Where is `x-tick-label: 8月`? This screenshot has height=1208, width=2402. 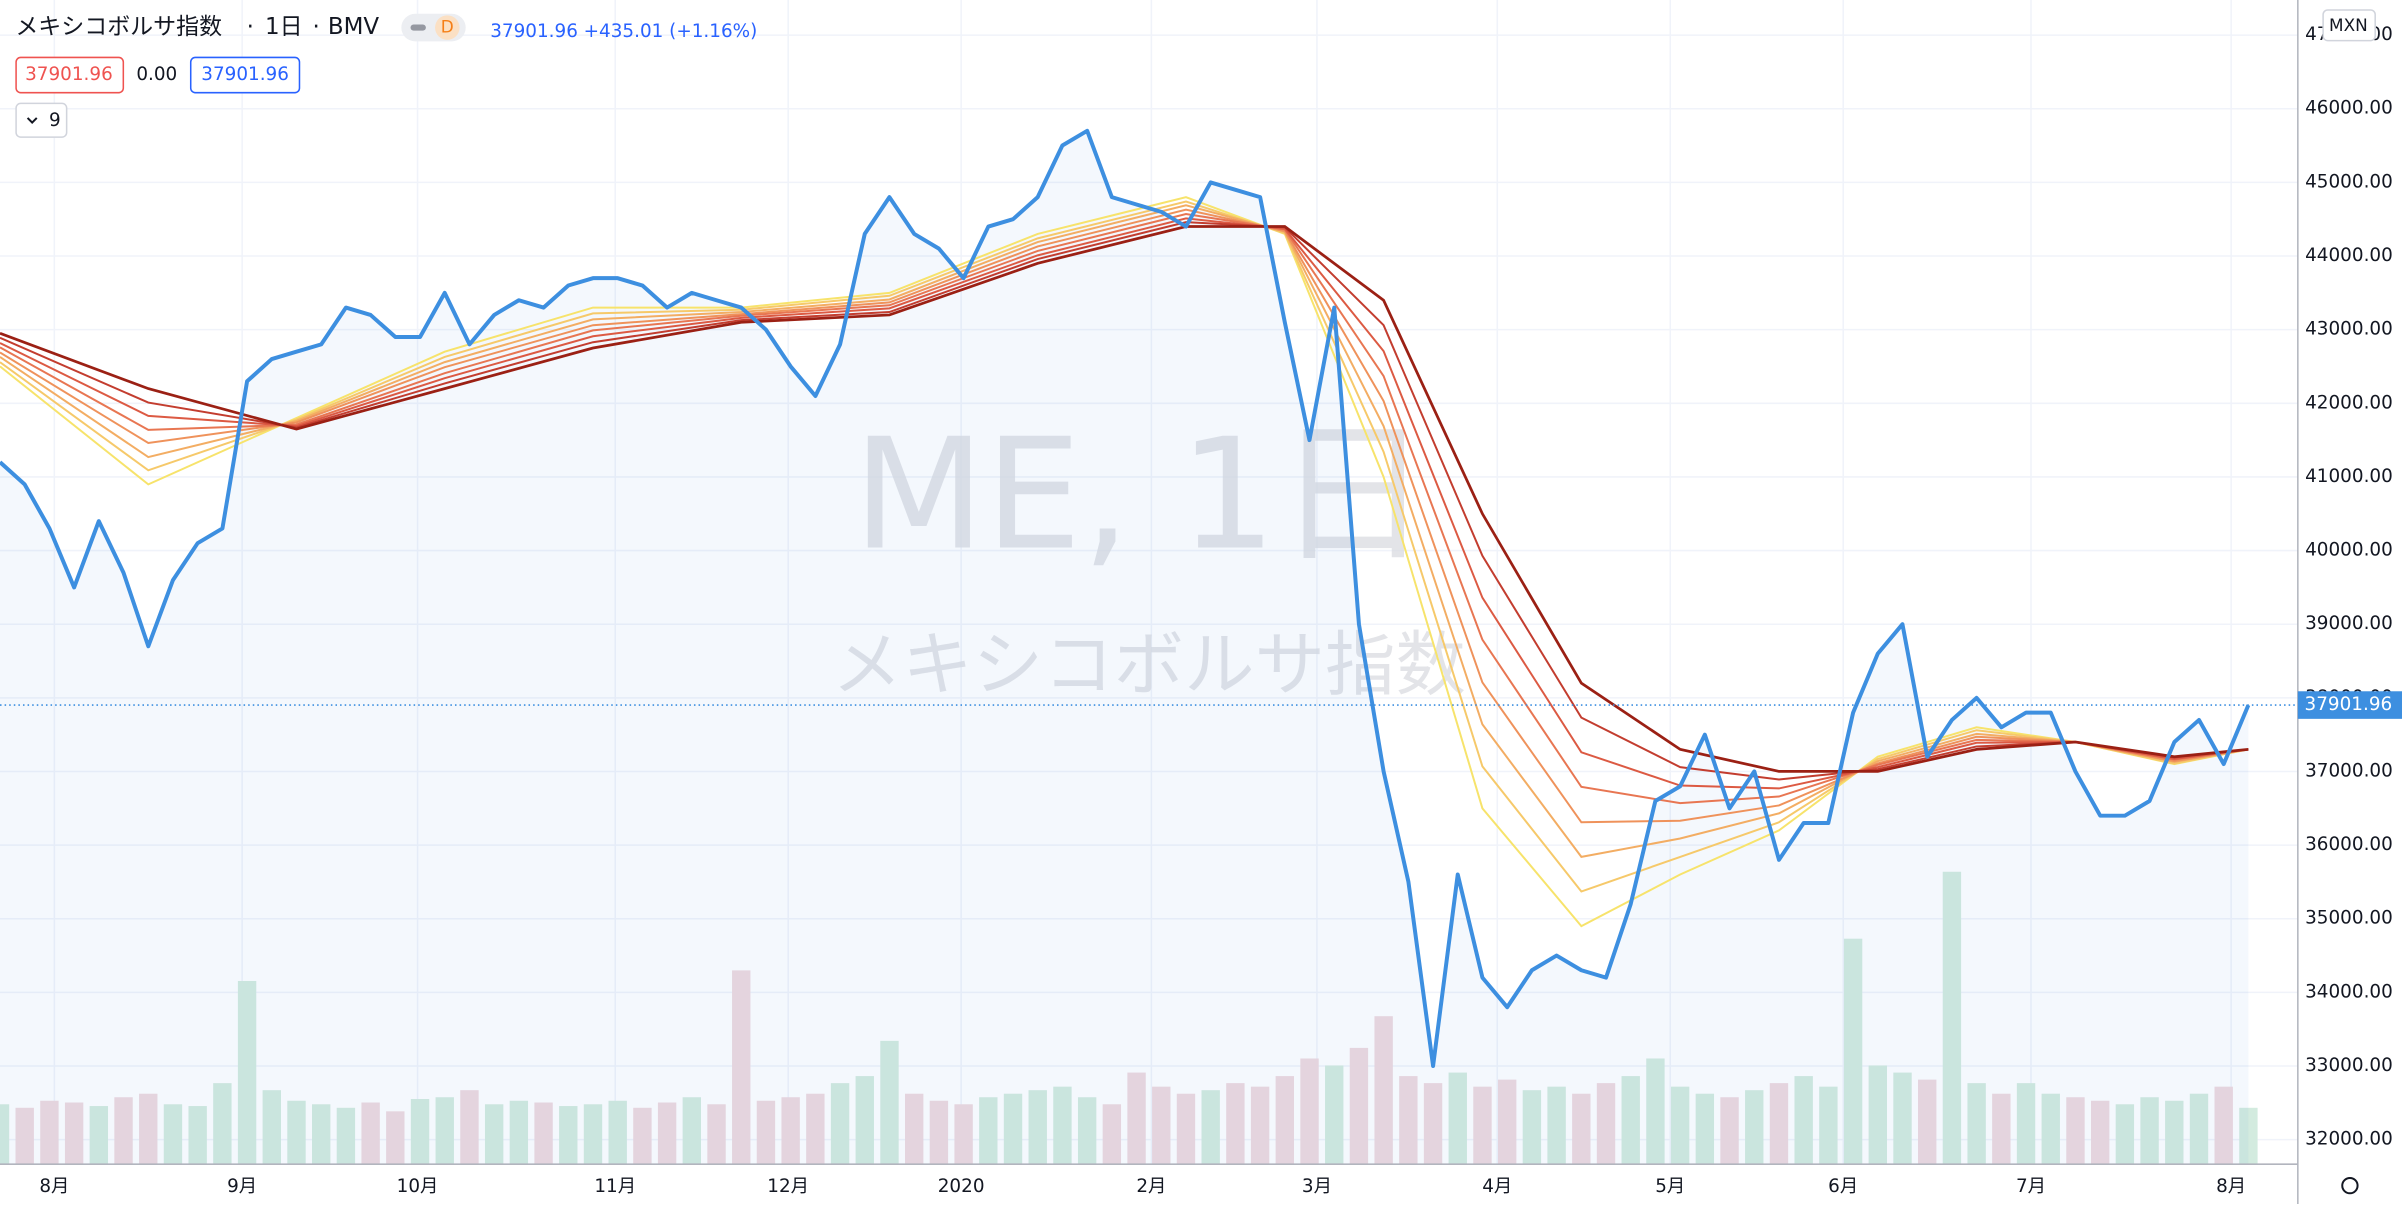
x-tick-label: 8月 is located at coordinates (54, 1186).